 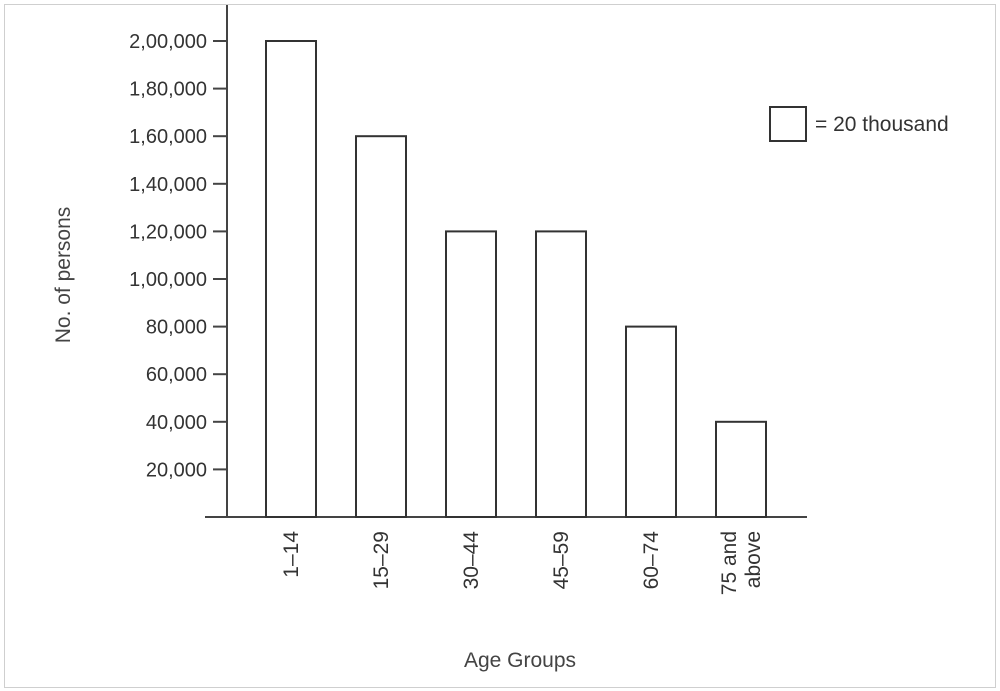 What do you see at coordinates (176, 375) in the screenshot?
I see `y-tick-label: 60,000` at bounding box center [176, 375].